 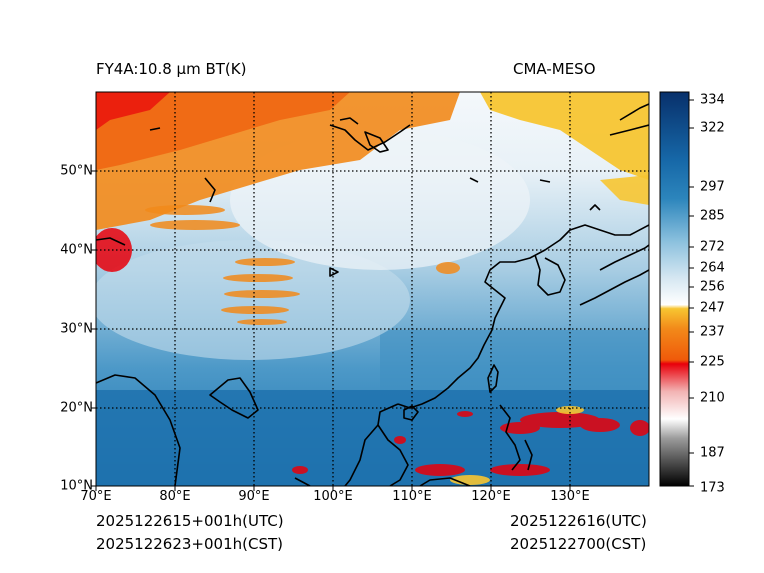 What do you see at coordinates (76, 486) in the screenshot?
I see `lat-label-10n: 10°N` at bounding box center [76, 486].